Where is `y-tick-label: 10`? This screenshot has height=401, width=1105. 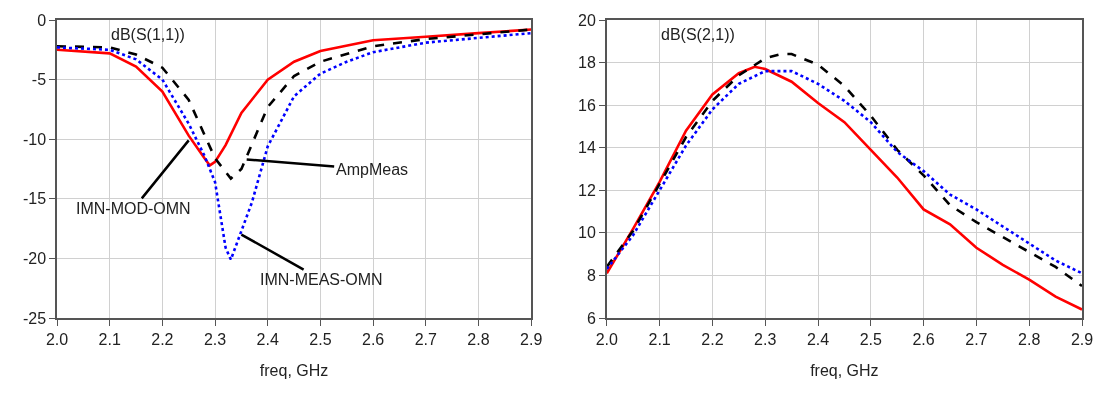 y-tick-label: 10 is located at coordinates (587, 233).